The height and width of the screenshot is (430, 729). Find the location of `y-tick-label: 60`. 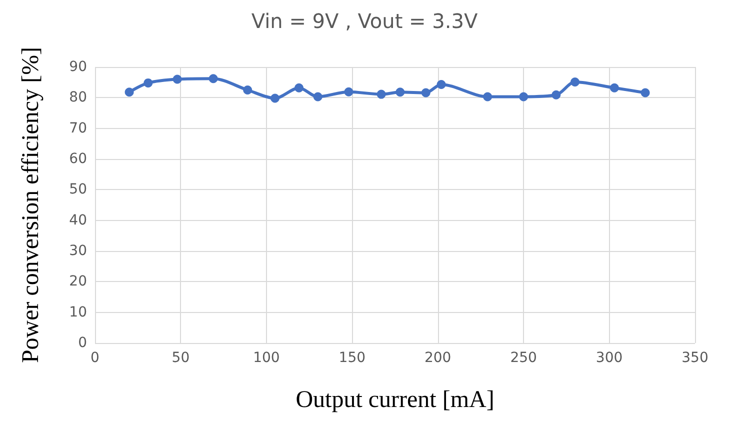

y-tick-label: 60 is located at coordinates (78, 159).